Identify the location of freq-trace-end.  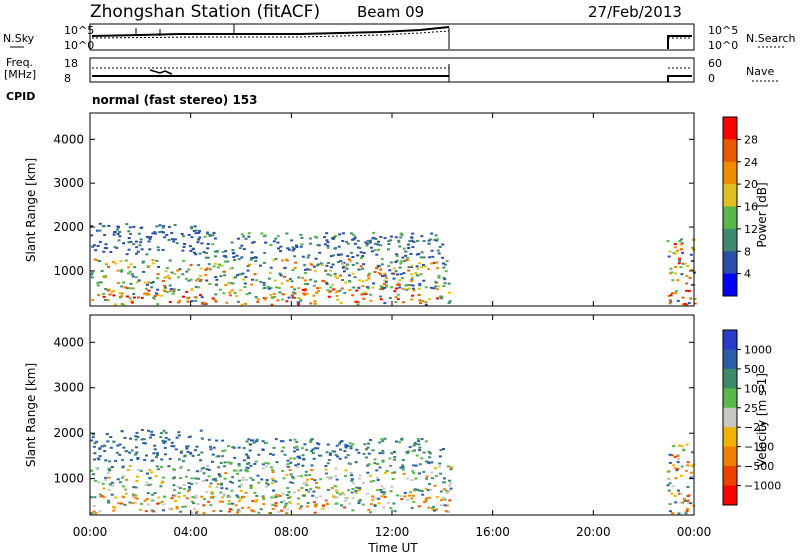
(679, 78).